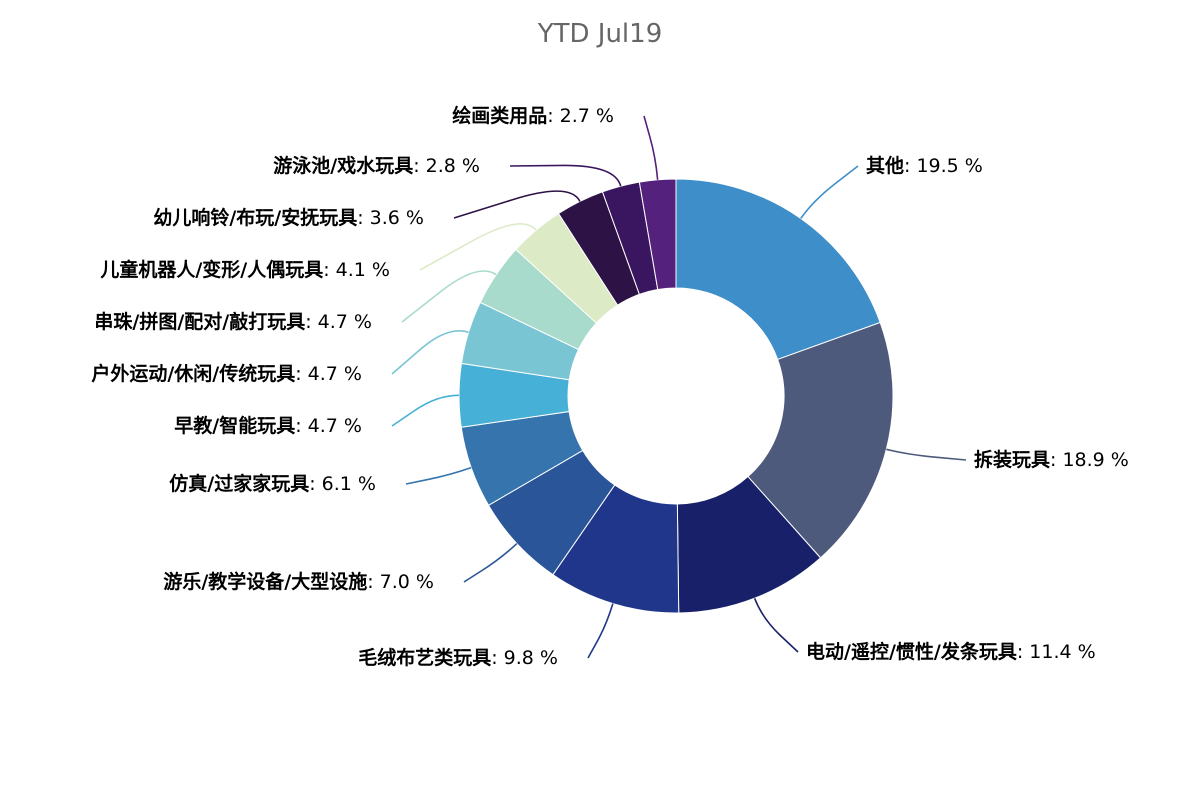 The width and height of the screenshot is (1200, 800). What do you see at coordinates (943, 166) in the screenshot?
I see `slice-label-value: : 19.5 %` at bounding box center [943, 166].